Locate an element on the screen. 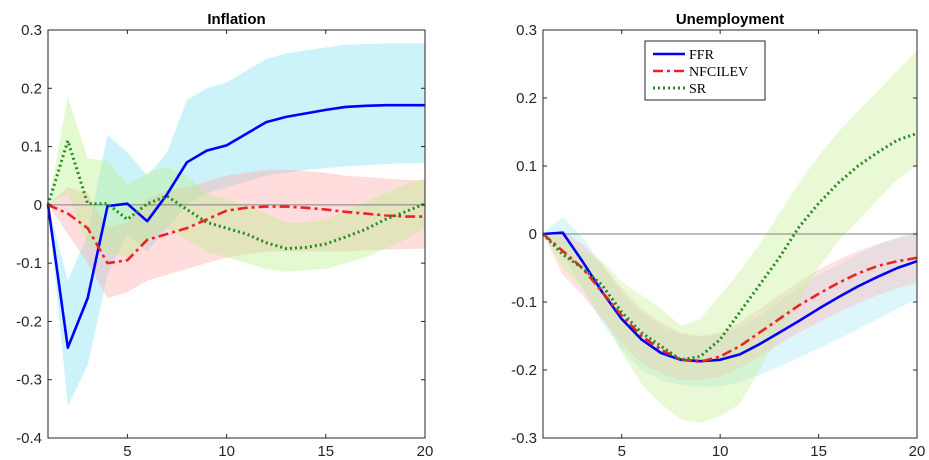 Image resolution: width=929 pixels, height=460 pixels. unemployment-ytick-label: -0.3 is located at coordinates (524, 438).